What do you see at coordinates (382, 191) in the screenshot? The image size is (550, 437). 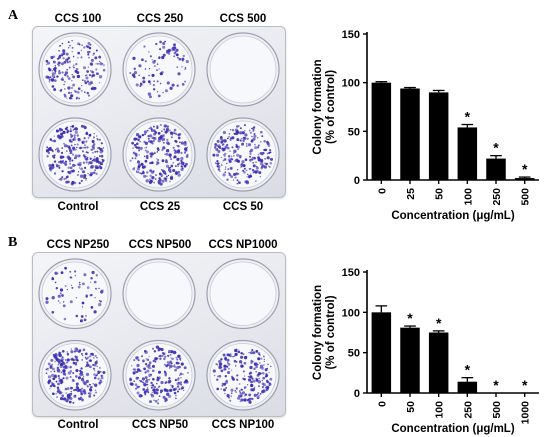 I see `x-tick-label: 0` at bounding box center [382, 191].